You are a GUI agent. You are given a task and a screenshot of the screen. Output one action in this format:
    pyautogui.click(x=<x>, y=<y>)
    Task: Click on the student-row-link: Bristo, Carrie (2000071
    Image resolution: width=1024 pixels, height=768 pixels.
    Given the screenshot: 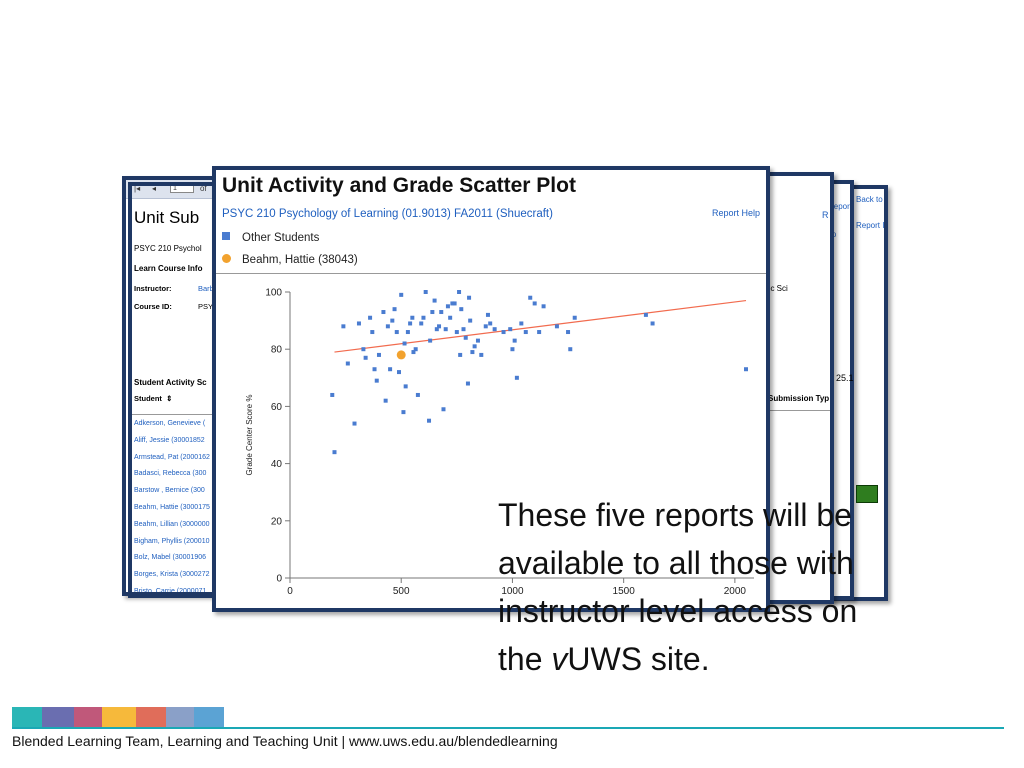 What is the action you would take?
    pyautogui.click(x=170, y=591)
    